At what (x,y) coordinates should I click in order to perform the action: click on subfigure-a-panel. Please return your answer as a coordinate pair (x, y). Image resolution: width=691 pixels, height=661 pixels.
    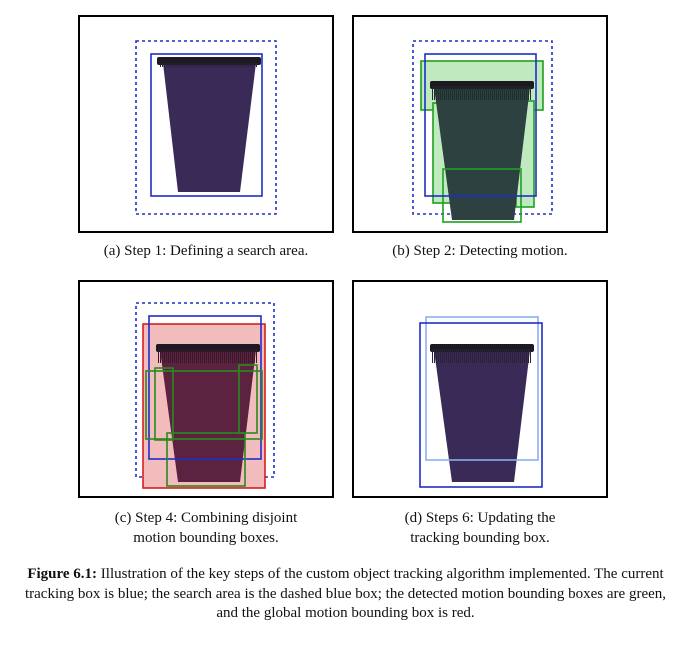
    Looking at the image, I should click on (206, 124).